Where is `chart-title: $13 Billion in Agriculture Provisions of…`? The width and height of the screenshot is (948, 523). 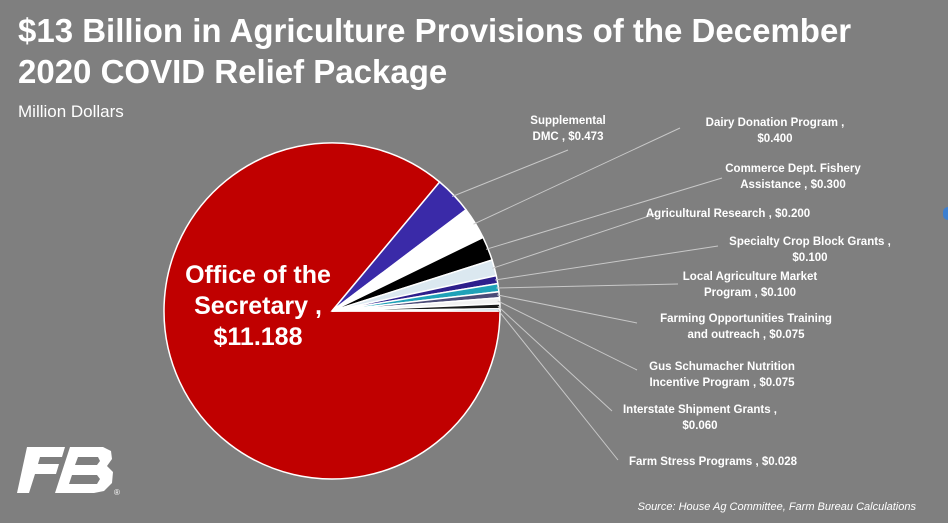 chart-title: $13 Billion in Agriculture Provisions of… is located at coordinates (468, 51).